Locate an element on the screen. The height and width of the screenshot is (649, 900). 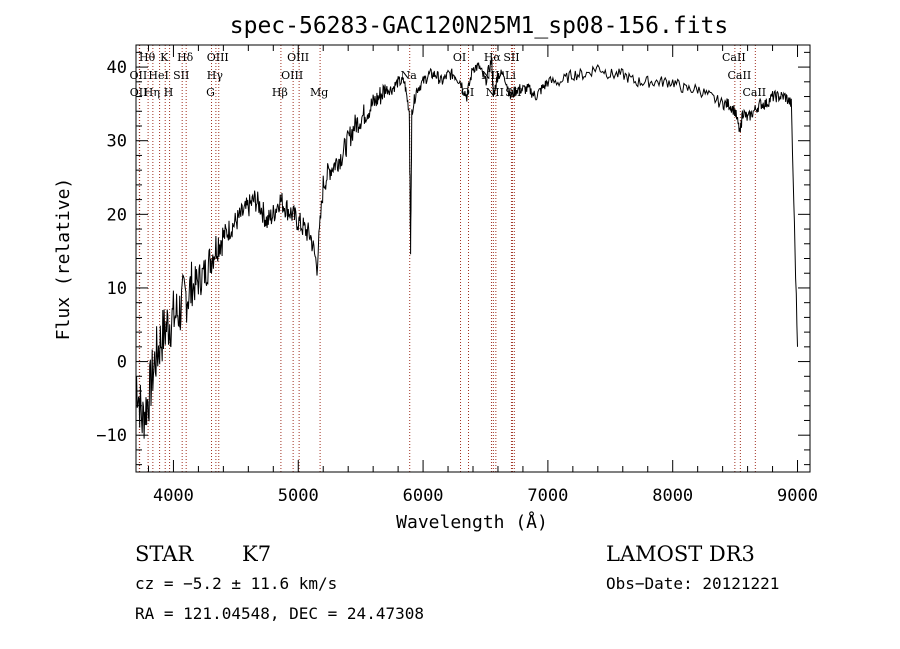
y-tick-label: −10 is located at coordinates (111, 436).